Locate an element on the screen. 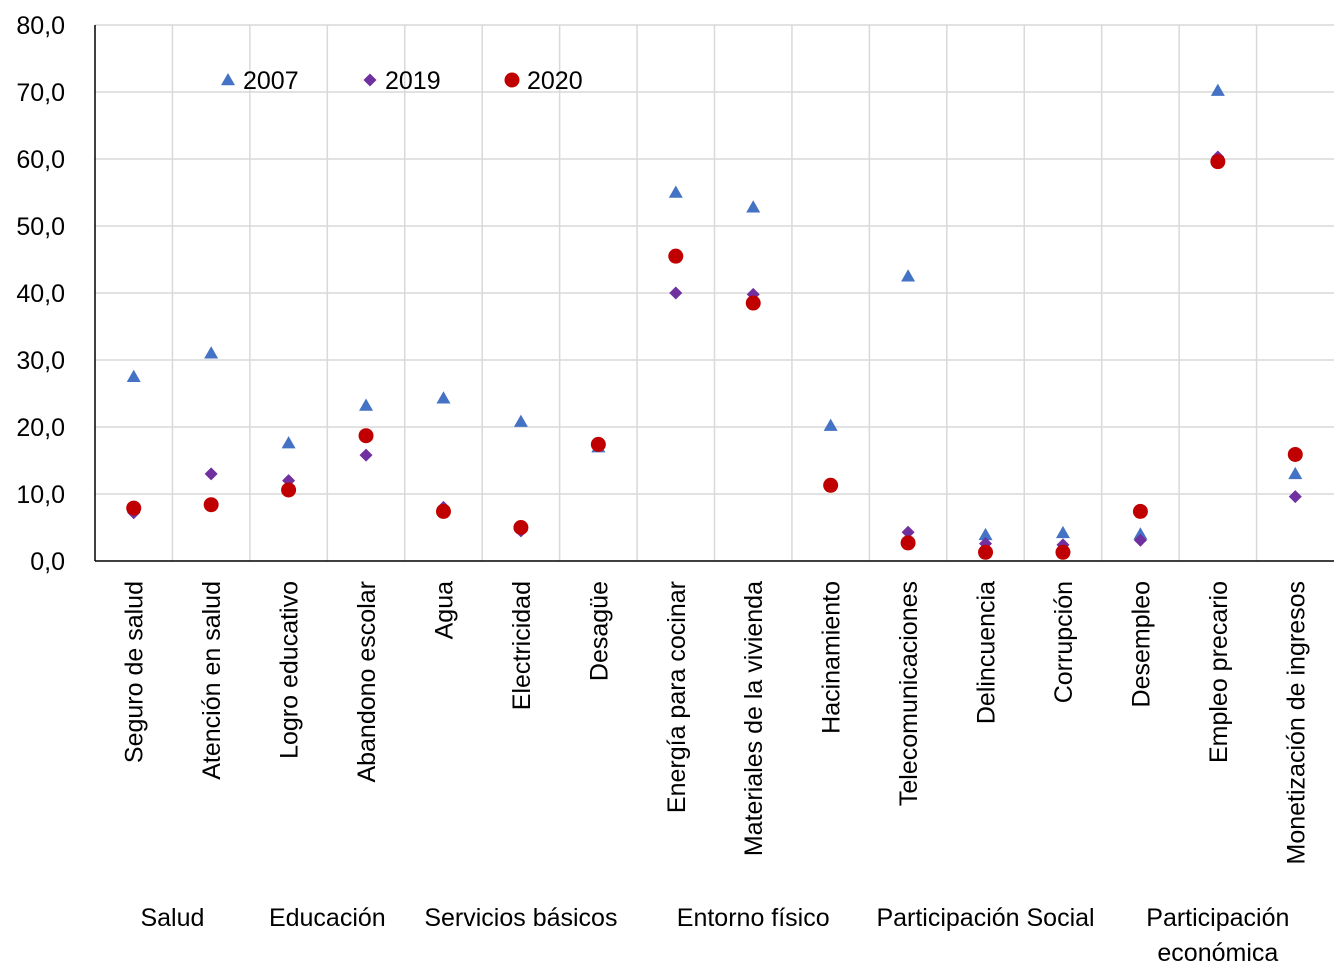 The height and width of the screenshot is (967, 1334). x-tick-label: Agua is located at coordinates (444, 610).